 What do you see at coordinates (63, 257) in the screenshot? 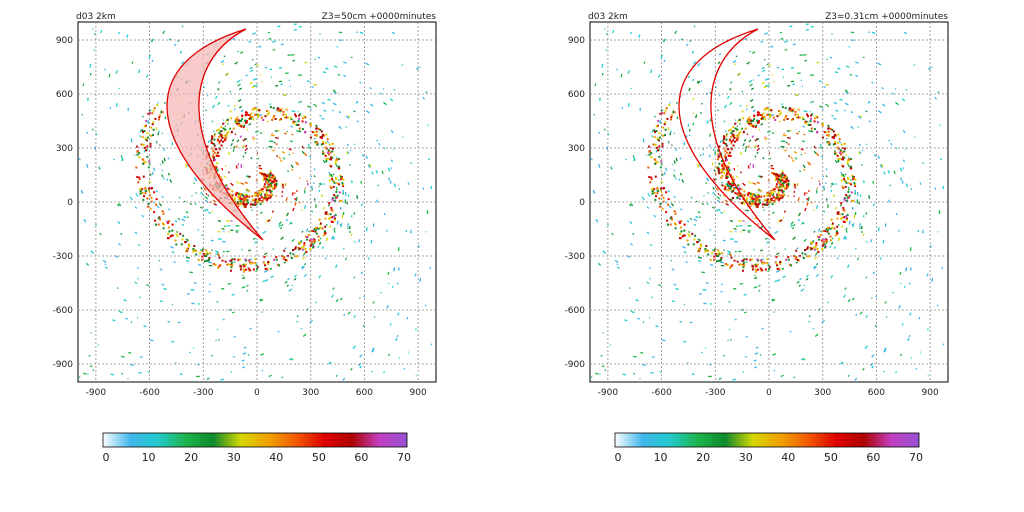
I see `y-tick-label: -300` at bounding box center [63, 257].